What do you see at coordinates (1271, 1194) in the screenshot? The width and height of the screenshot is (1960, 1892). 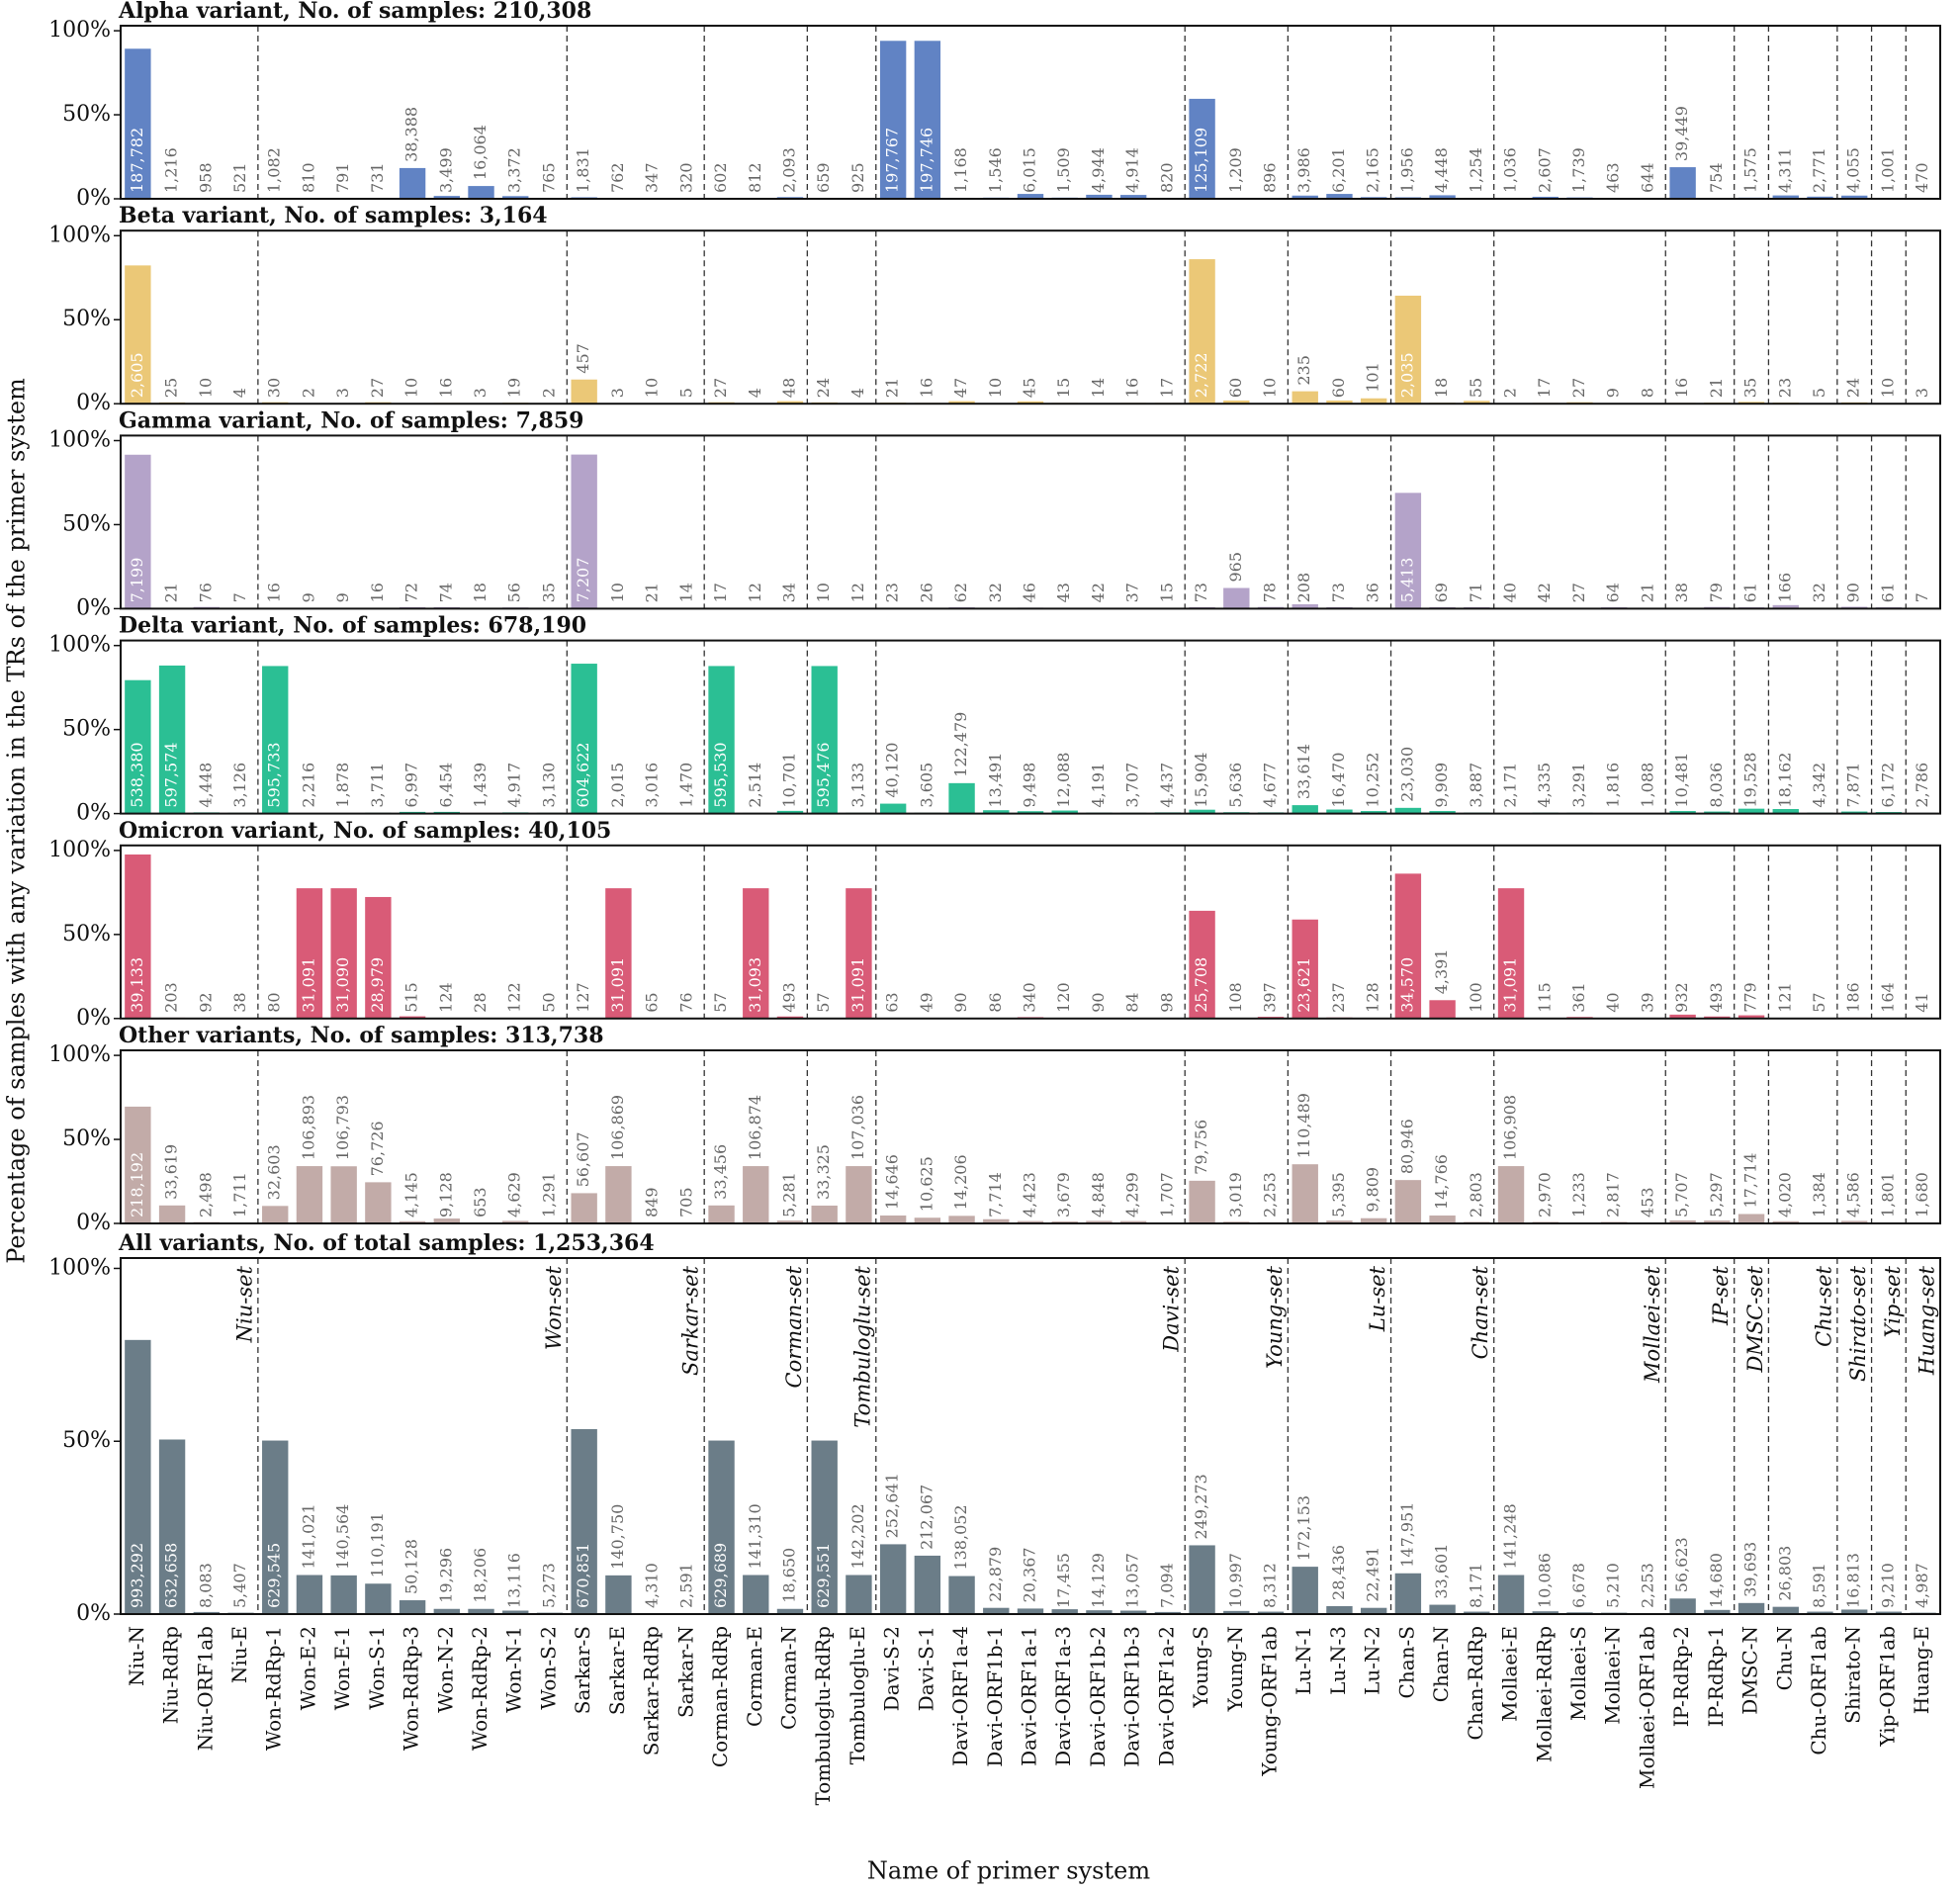 I see `count-label: 2,253` at bounding box center [1271, 1194].